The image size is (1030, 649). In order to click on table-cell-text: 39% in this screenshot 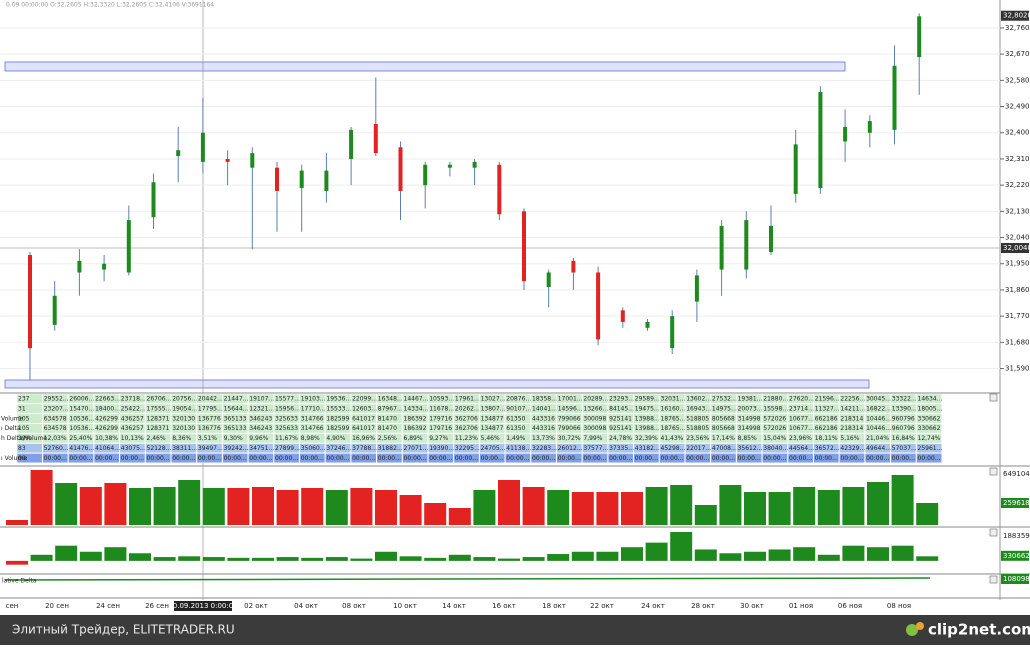, I will do `click(25, 438)`.